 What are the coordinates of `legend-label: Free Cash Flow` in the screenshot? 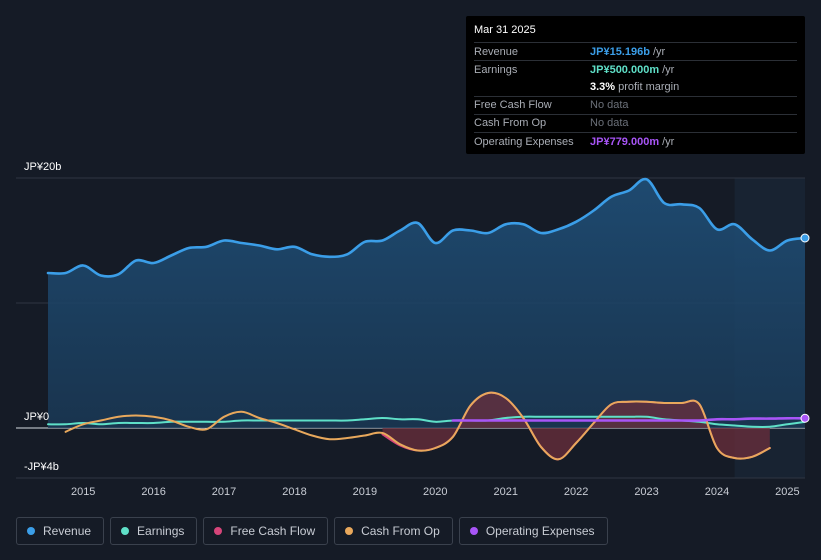 It's located at (273, 531).